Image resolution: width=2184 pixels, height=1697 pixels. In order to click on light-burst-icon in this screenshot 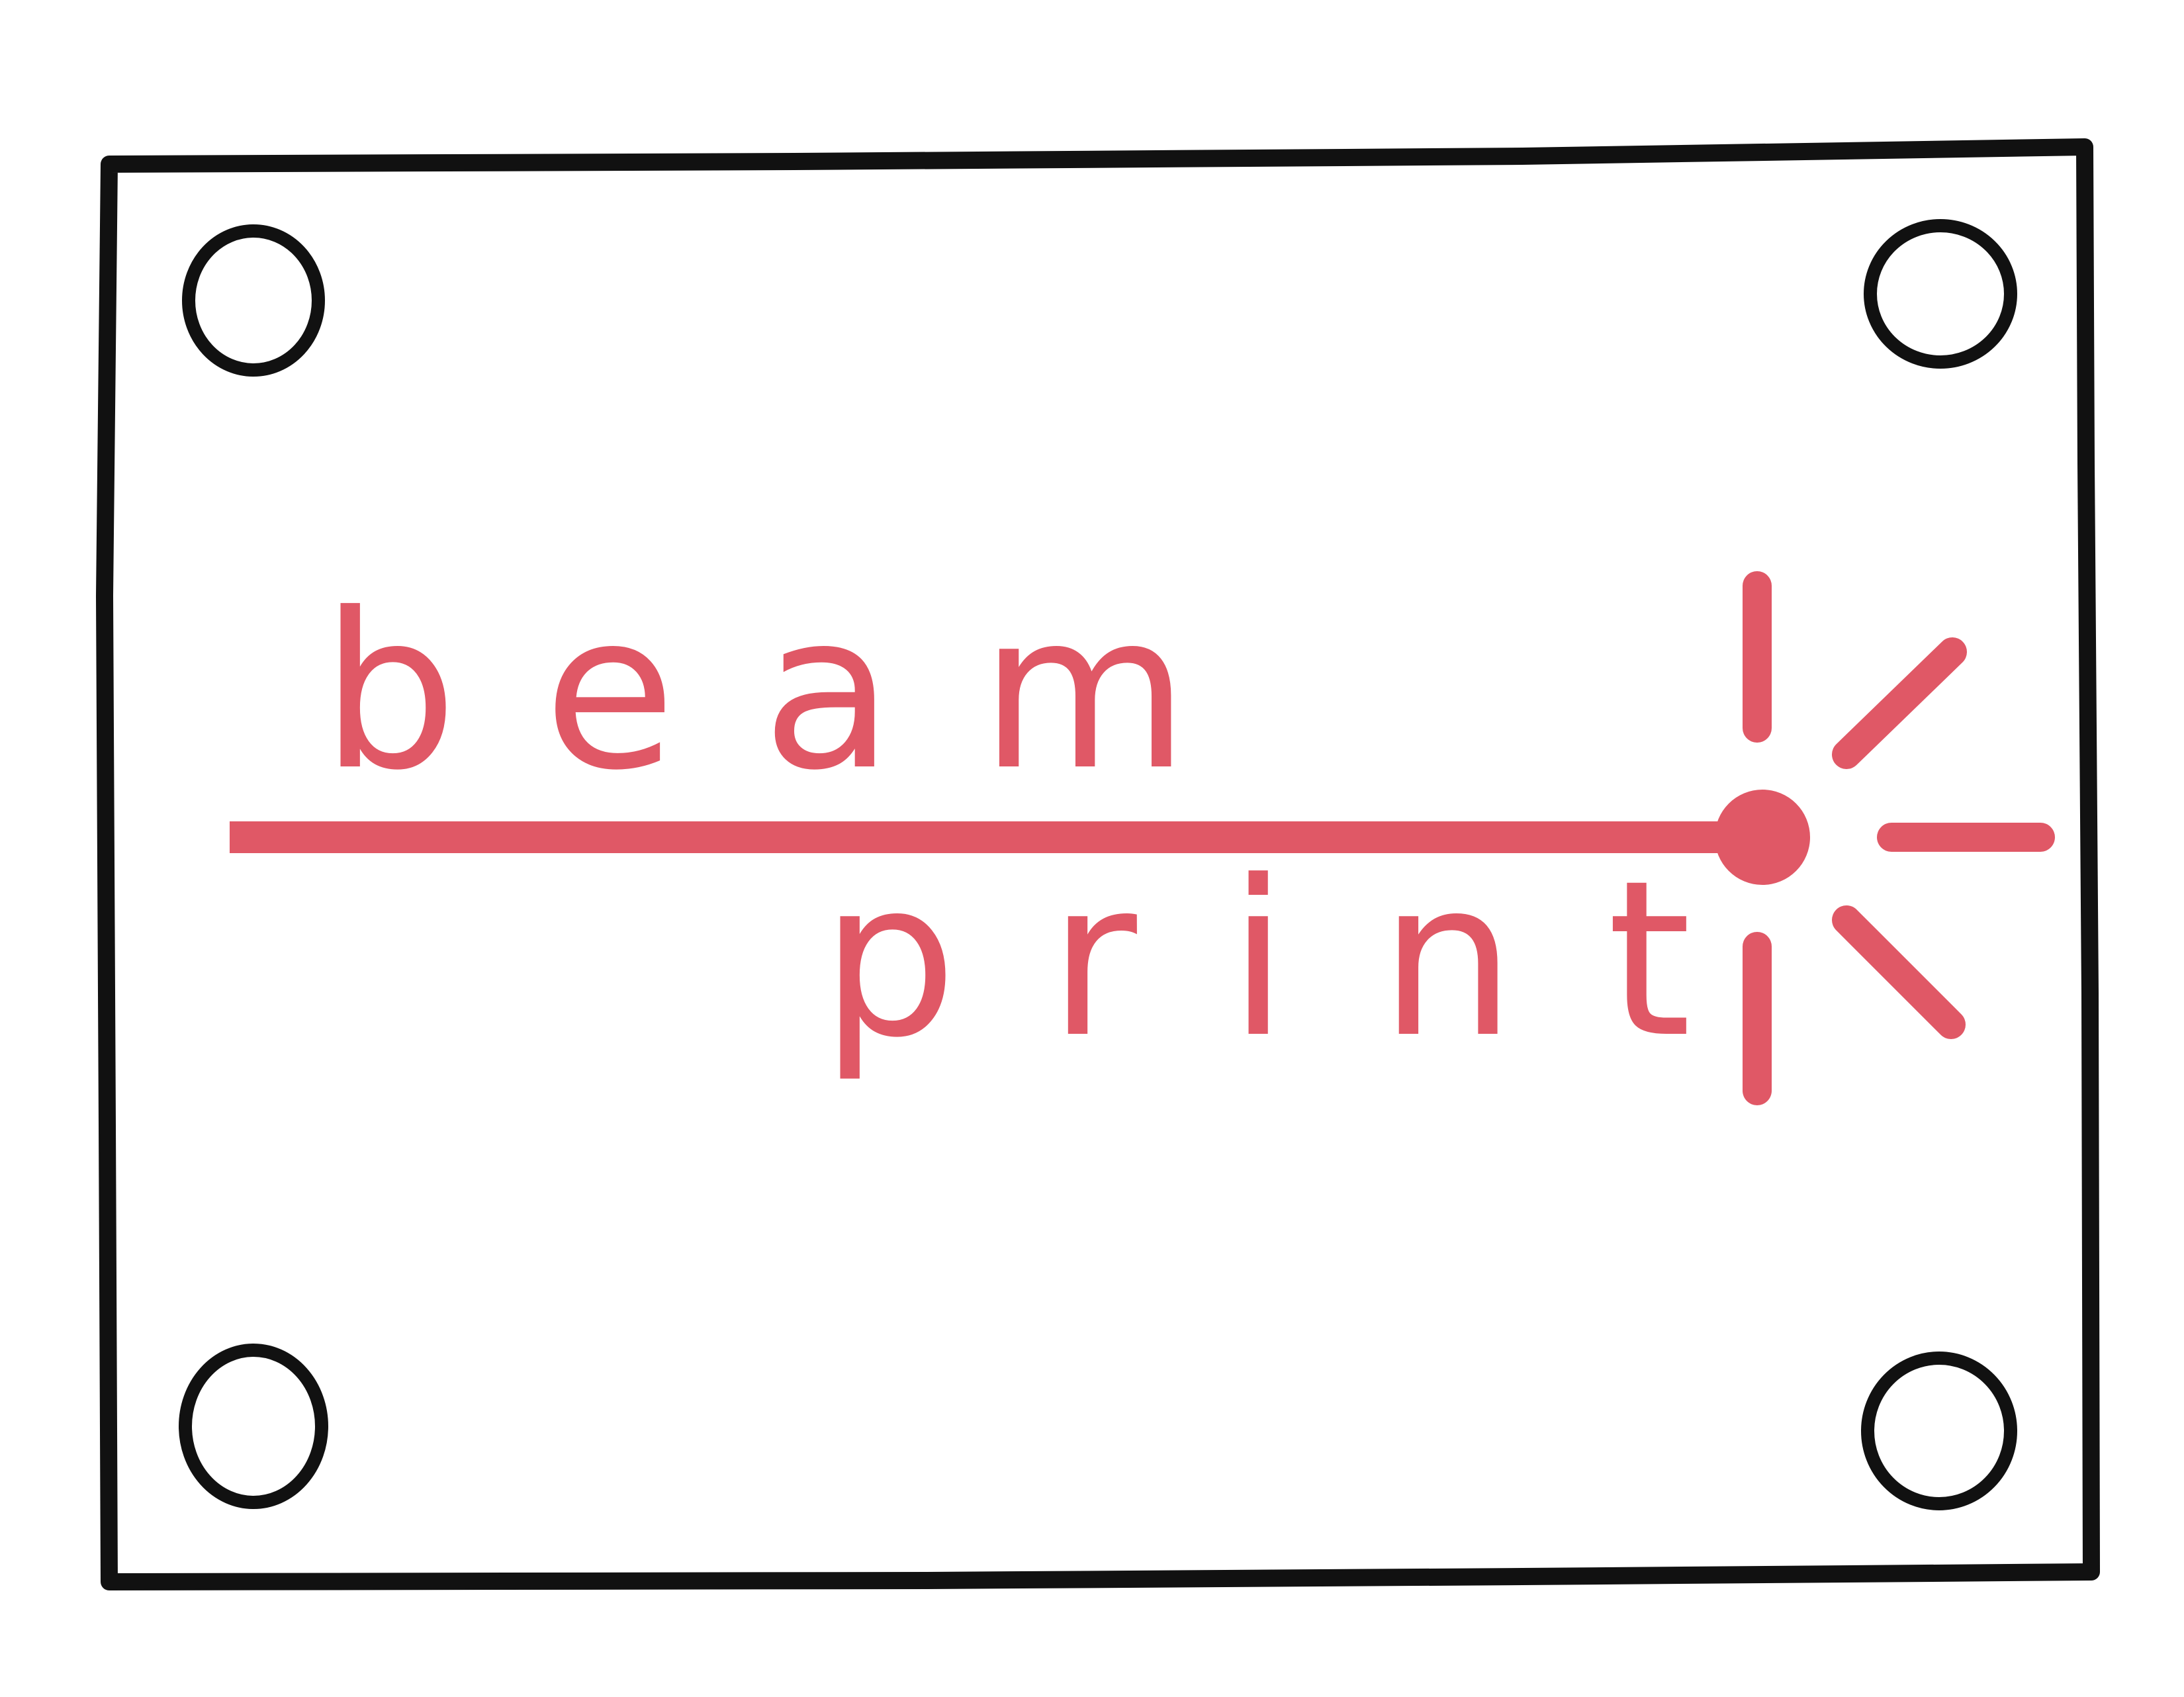, I will do `click(1899, 838)`.